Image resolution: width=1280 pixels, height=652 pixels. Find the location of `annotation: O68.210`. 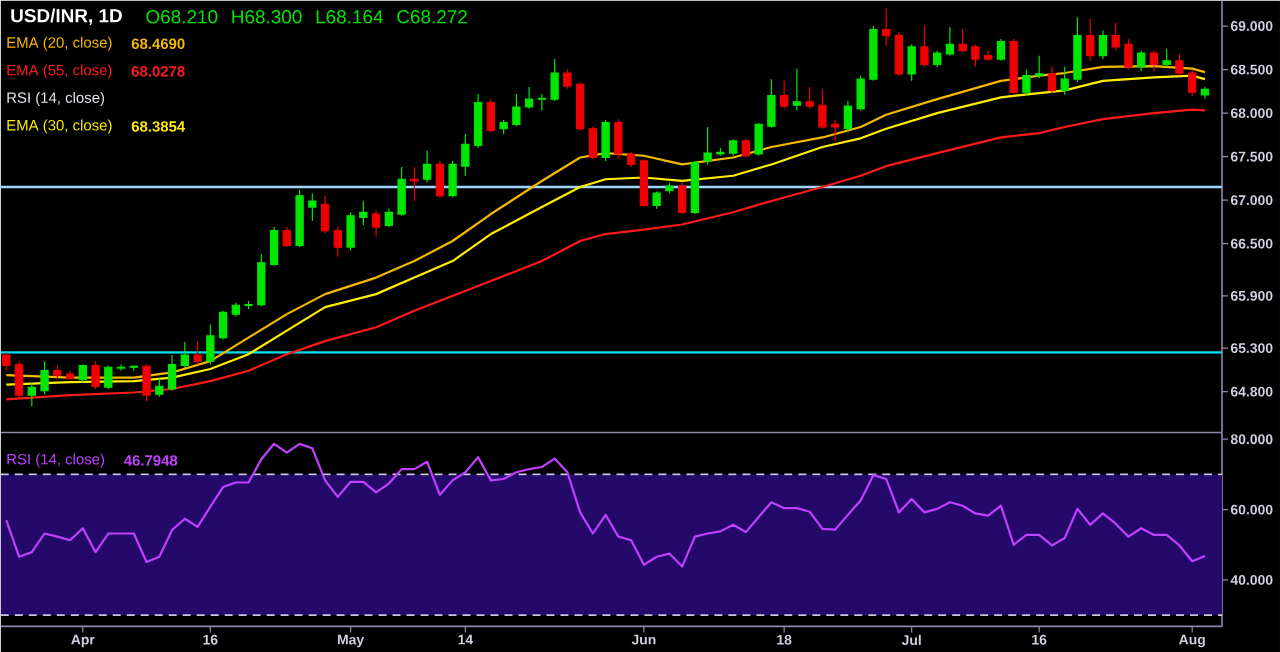

annotation: O68.210 is located at coordinates (182, 16).